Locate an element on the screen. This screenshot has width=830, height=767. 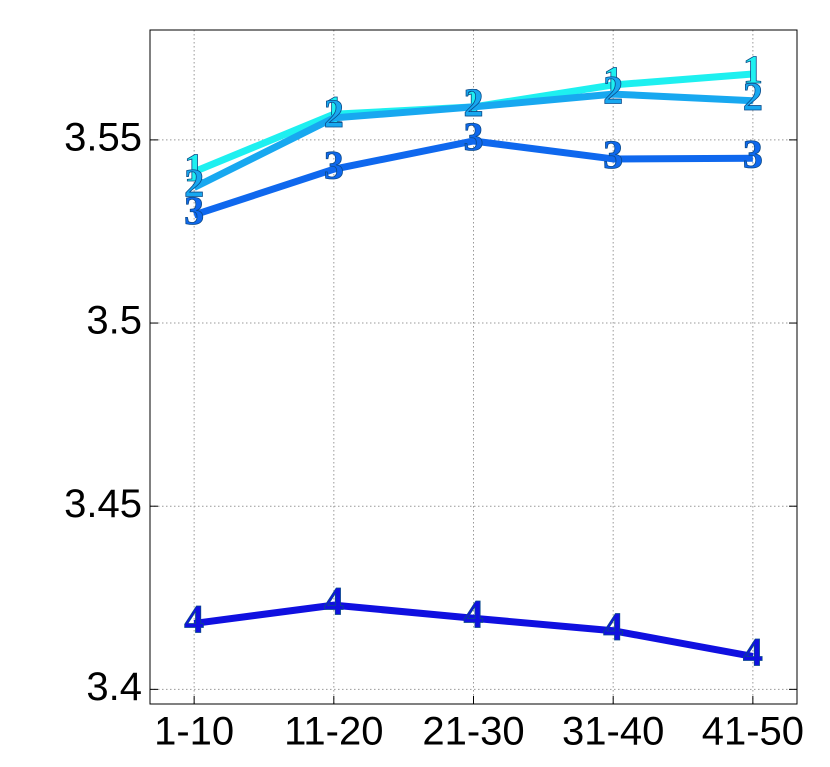
x-tick-label: 21-30 is located at coordinates (473, 732).